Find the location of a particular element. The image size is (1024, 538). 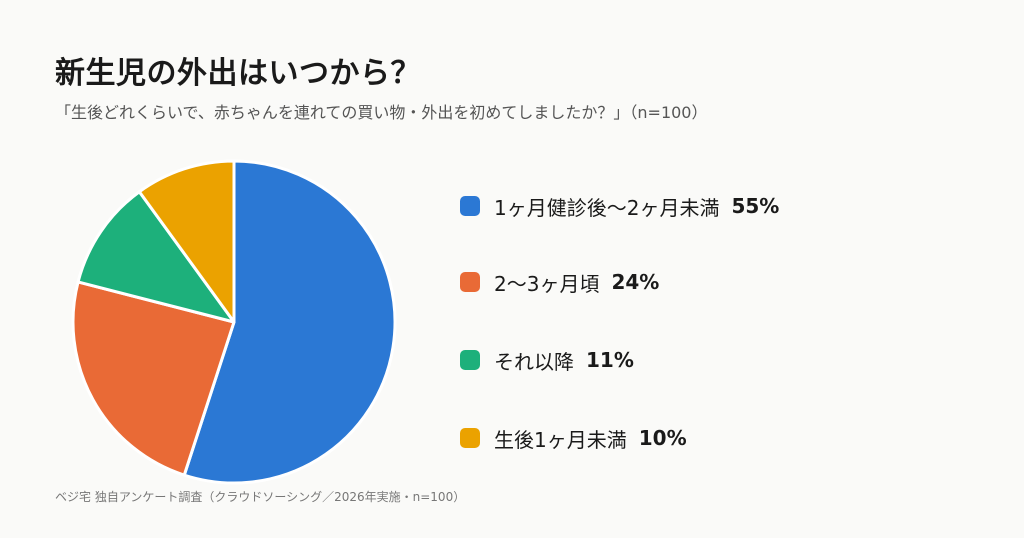

legend-value: 55% is located at coordinates (755, 206).